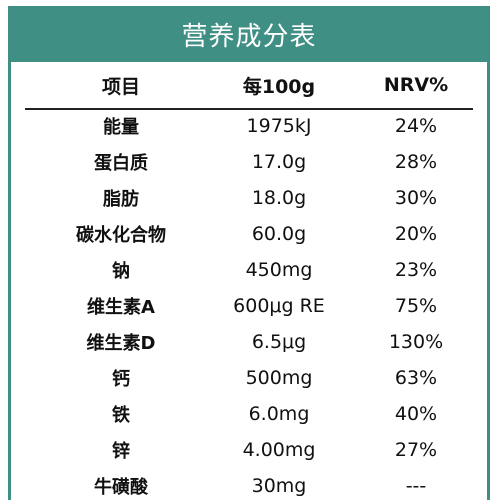  I want to click on nutrient-amount: 1975kJ, so click(279, 126).